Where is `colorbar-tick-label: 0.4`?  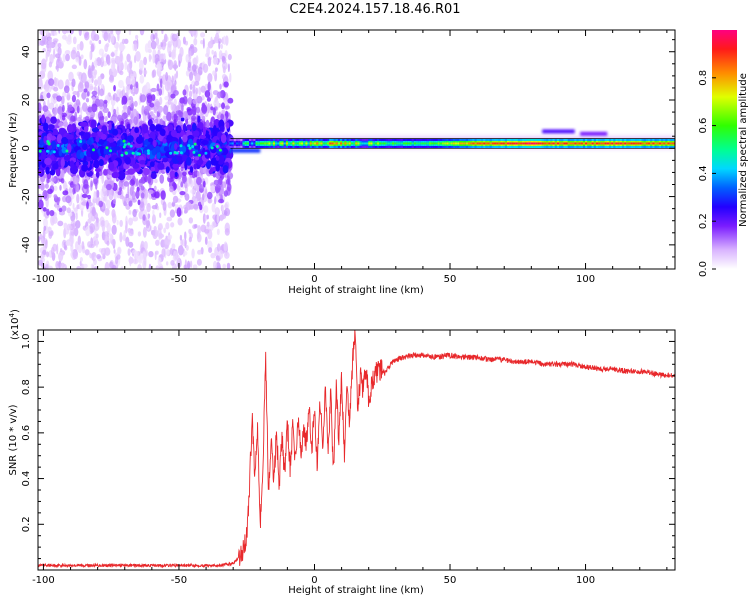 colorbar-tick-label: 0.4 is located at coordinates (703, 173).